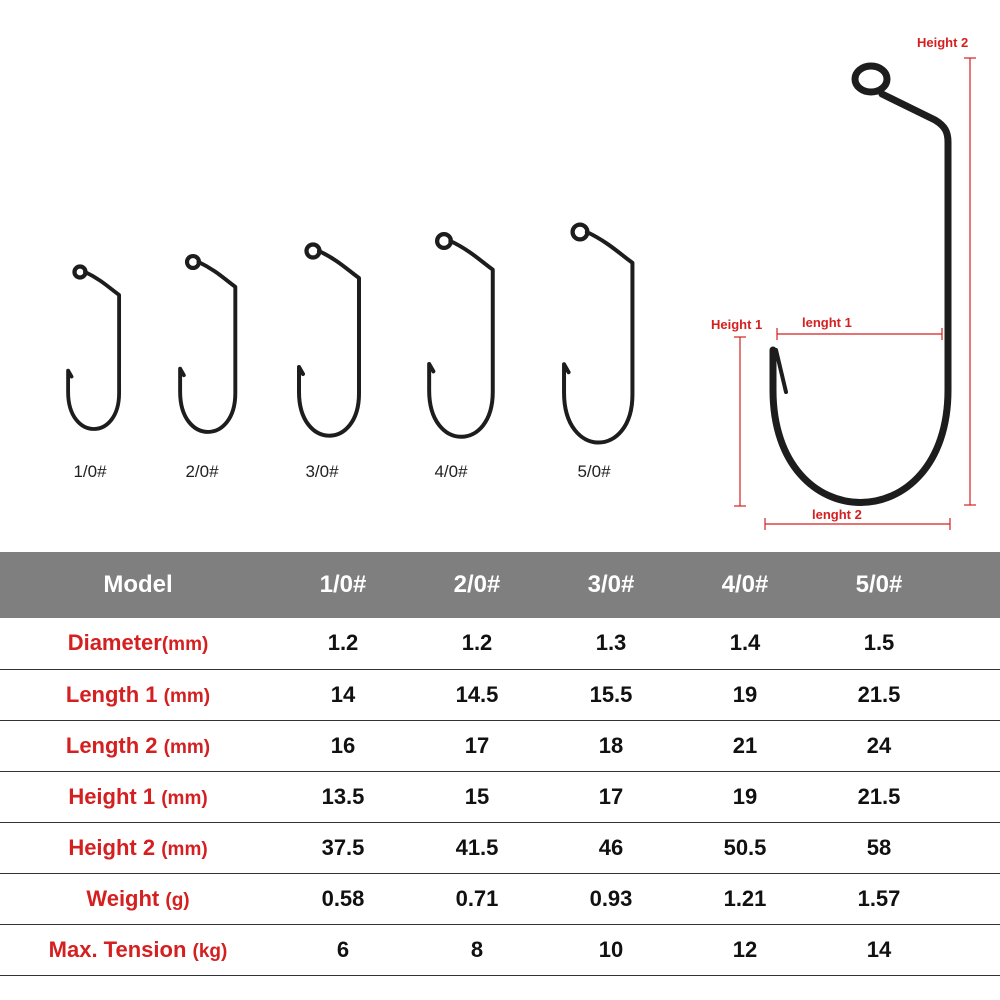 Image resolution: width=1000 pixels, height=1000 pixels. Describe the element at coordinates (343, 796) in the screenshot. I see `table-cell: 13.5` at that location.